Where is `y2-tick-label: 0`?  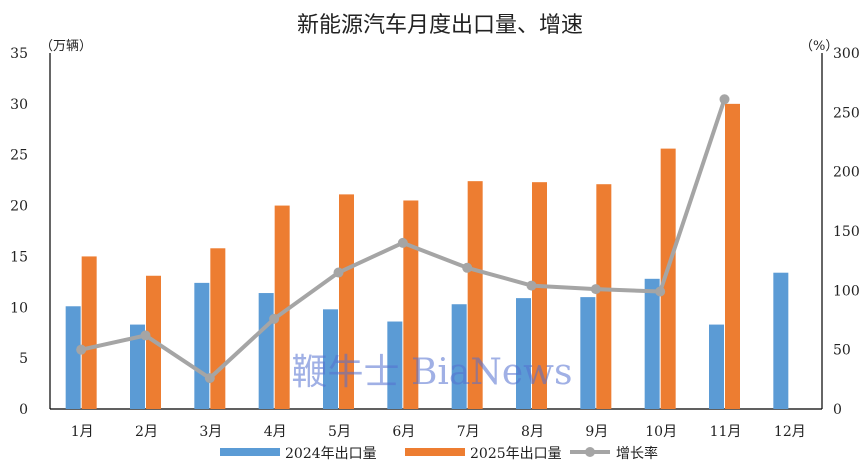 y2-tick-label: 0 is located at coordinates (837, 410).